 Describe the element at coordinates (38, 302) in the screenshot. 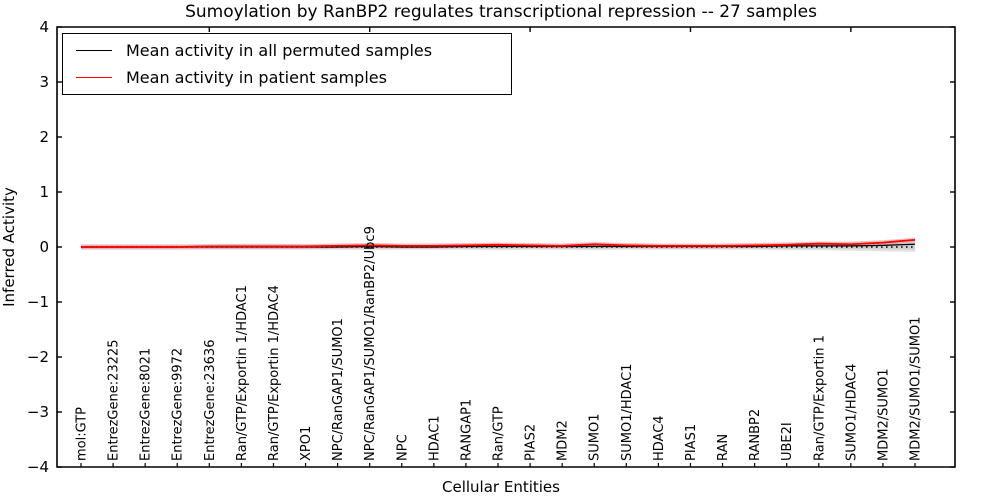

I see `y-tick-label: −1` at that location.